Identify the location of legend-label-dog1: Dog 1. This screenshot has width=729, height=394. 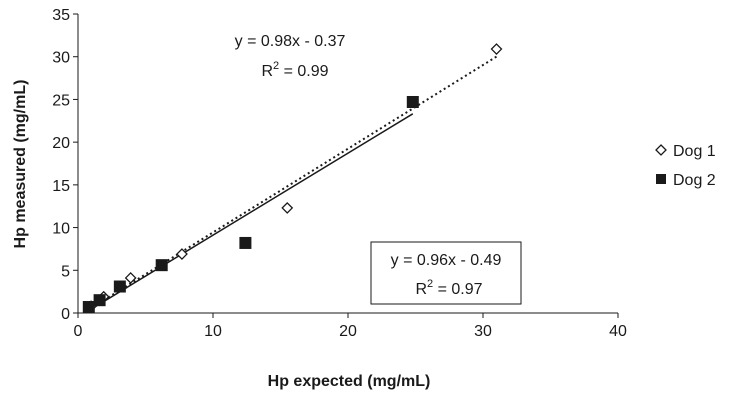
(694, 151).